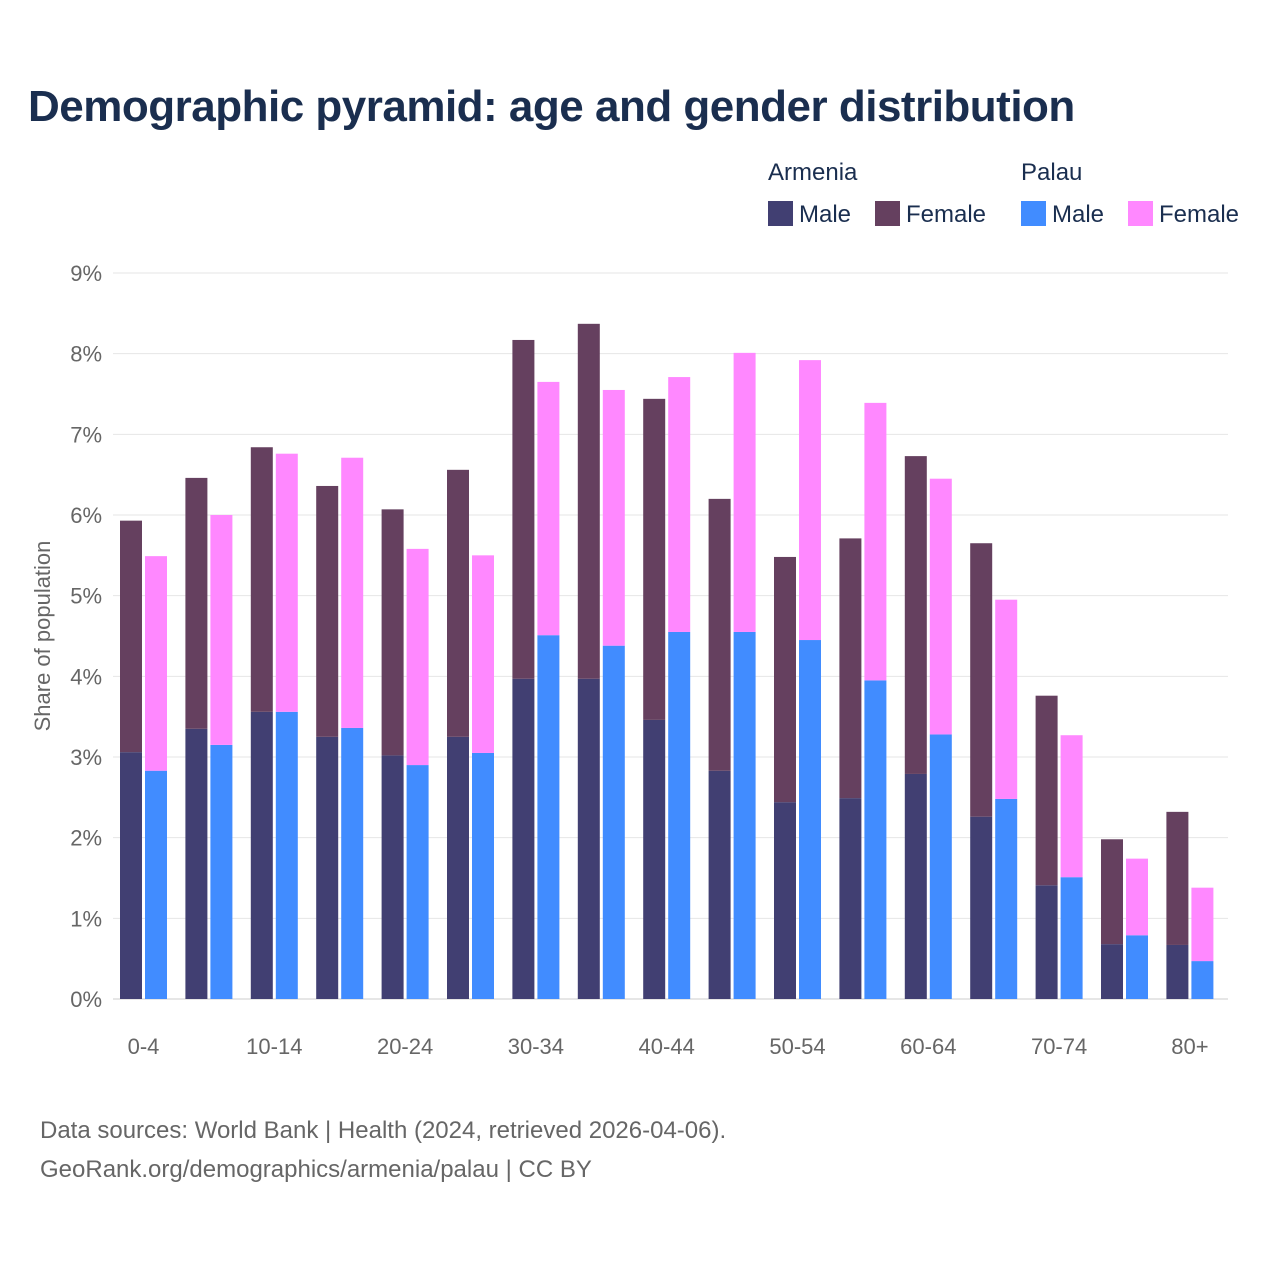 The height and width of the screenshot is (1280, 1280). I want to click on x-tick-label: 10-14, so click(274, 1046).